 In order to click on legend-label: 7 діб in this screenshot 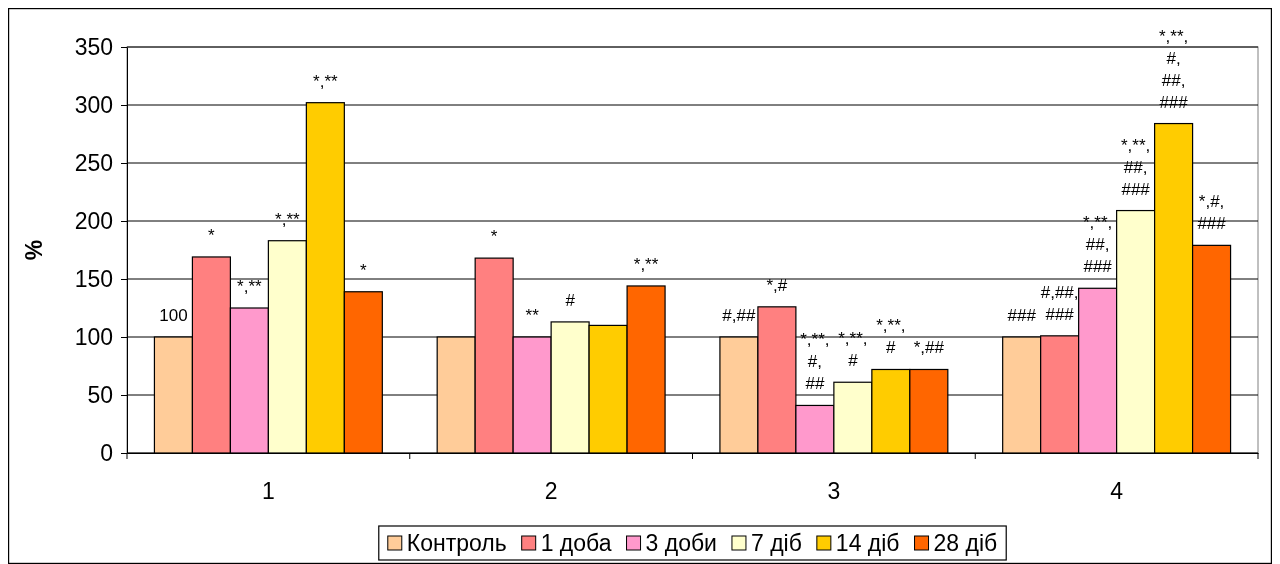, I will do `click(776, 543)`.